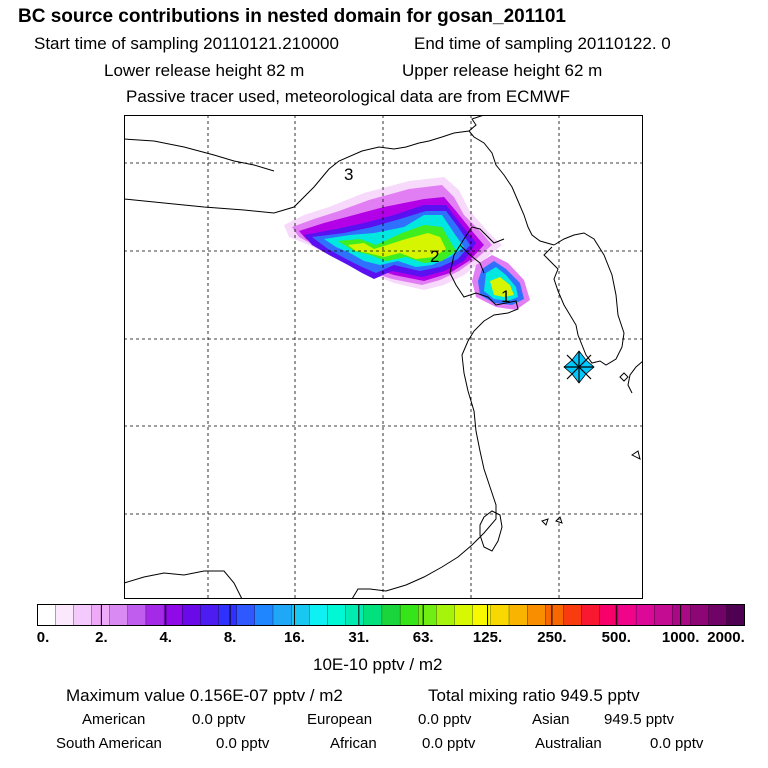  I want to click on region-value-american: 0.0 pptv, so click(219, 719).